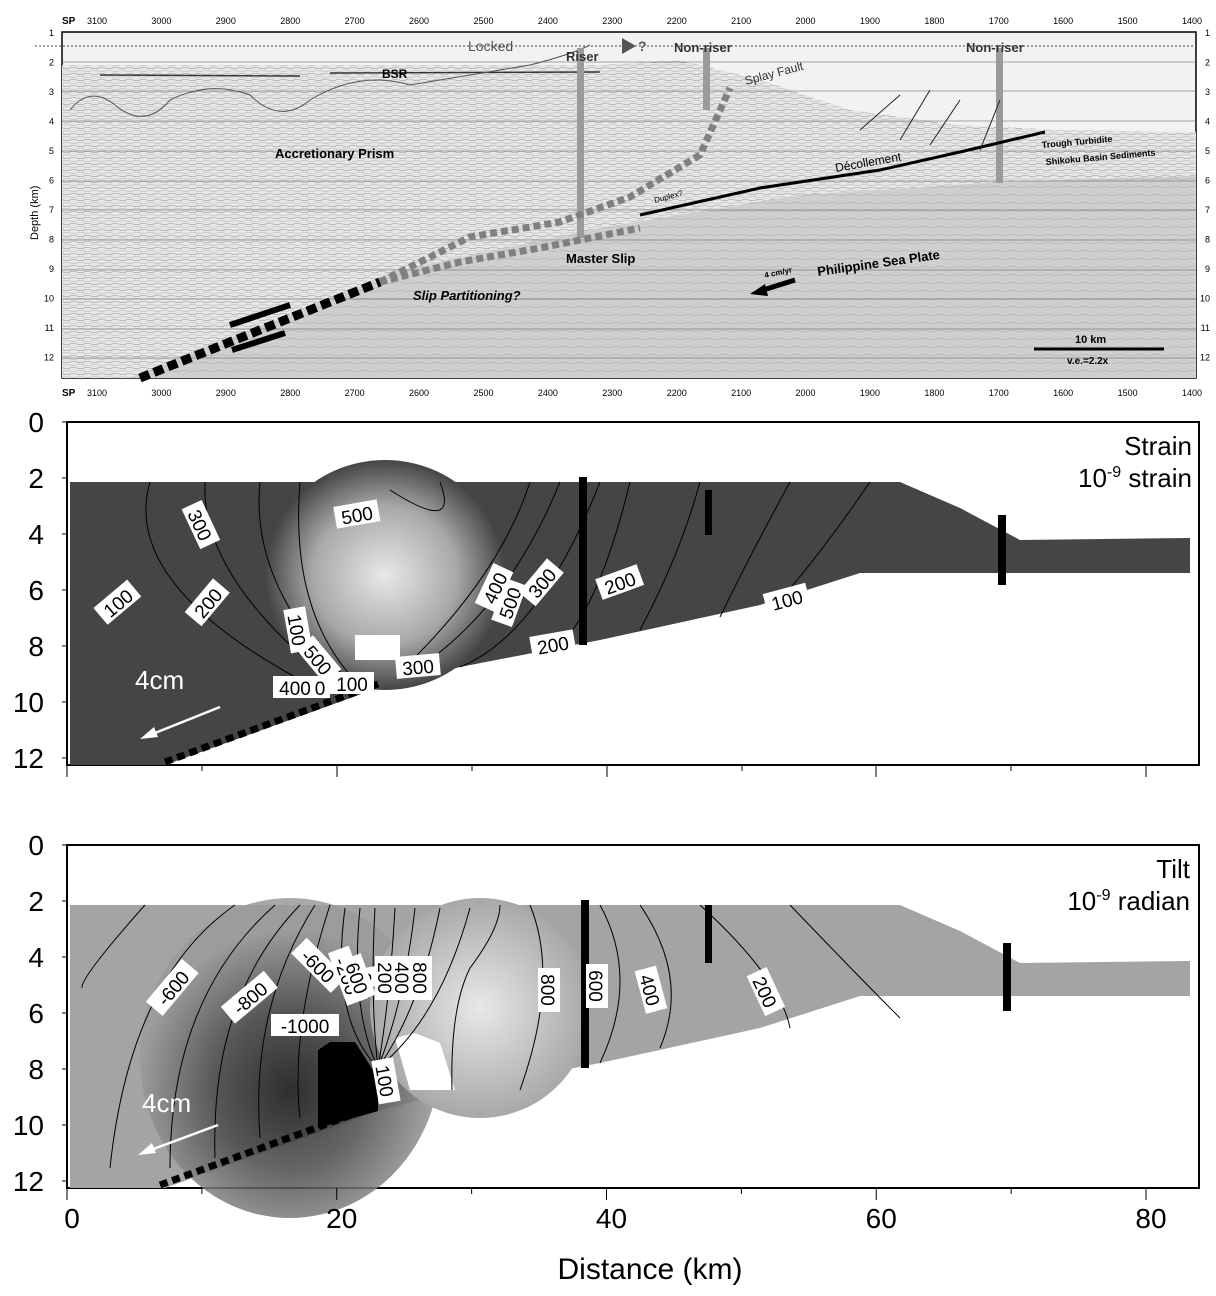  I want to click on depth-tick-label: 3, so click(51, 92).